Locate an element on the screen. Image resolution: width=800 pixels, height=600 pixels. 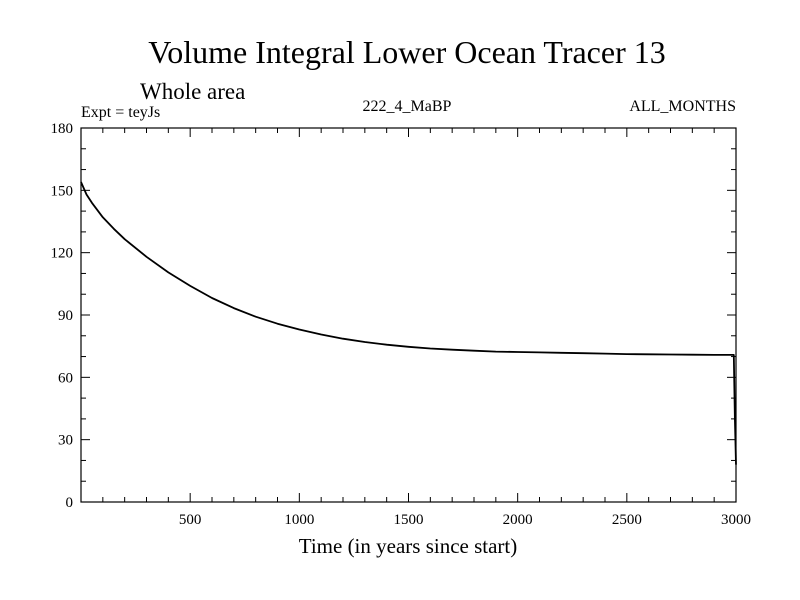
y-tick-label: 180 is located at coordinates (62, 129).